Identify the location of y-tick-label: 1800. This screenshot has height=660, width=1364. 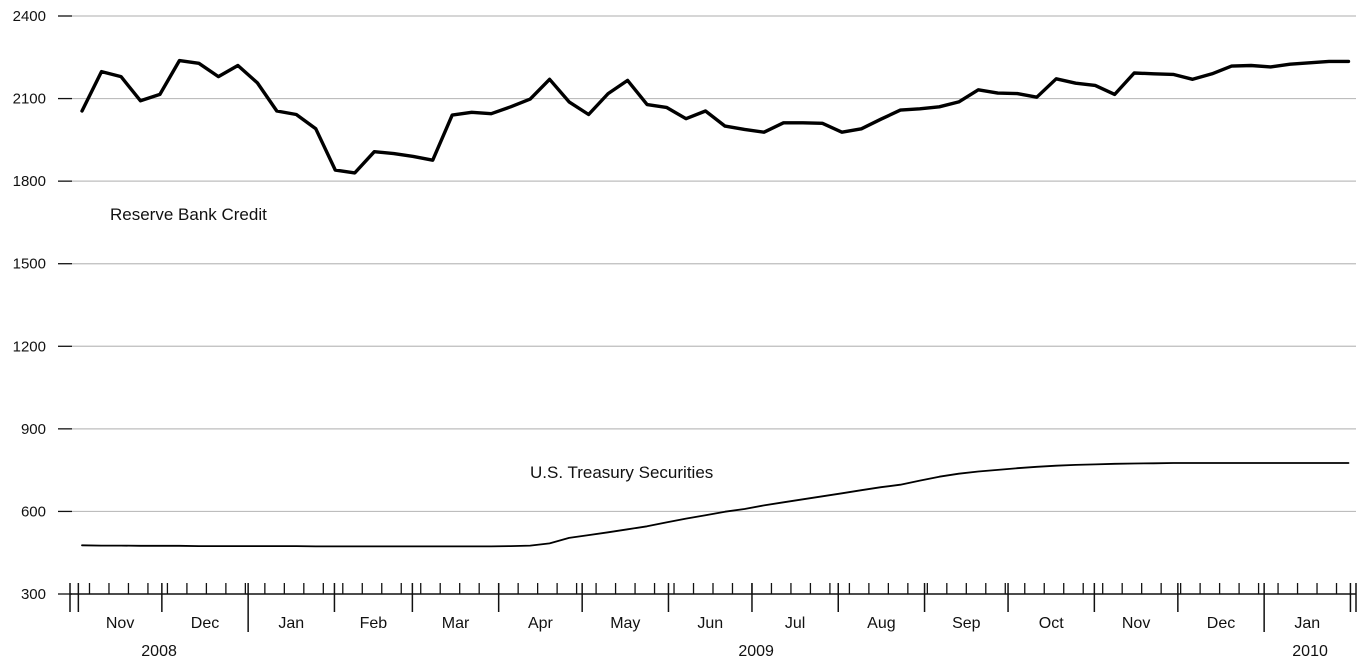
(29, 181).